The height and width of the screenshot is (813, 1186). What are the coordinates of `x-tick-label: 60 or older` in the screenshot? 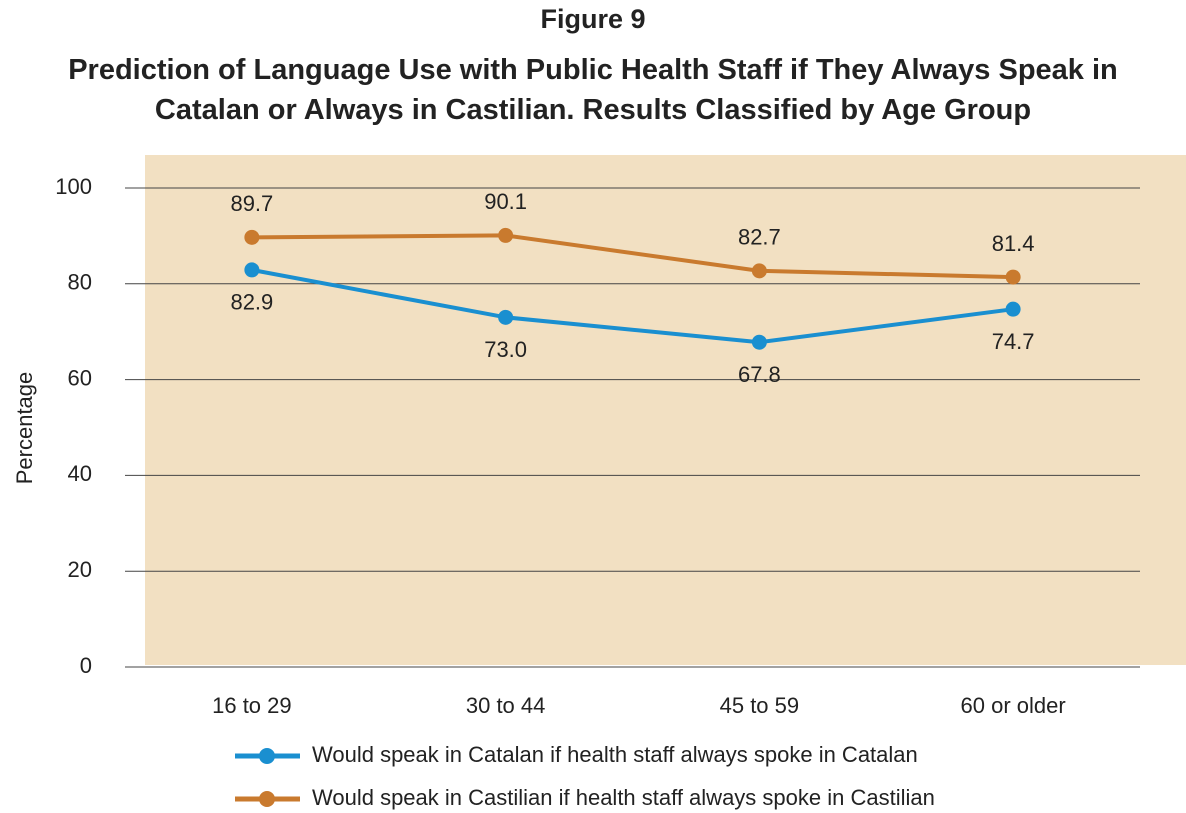 It's located at (1013, 705).